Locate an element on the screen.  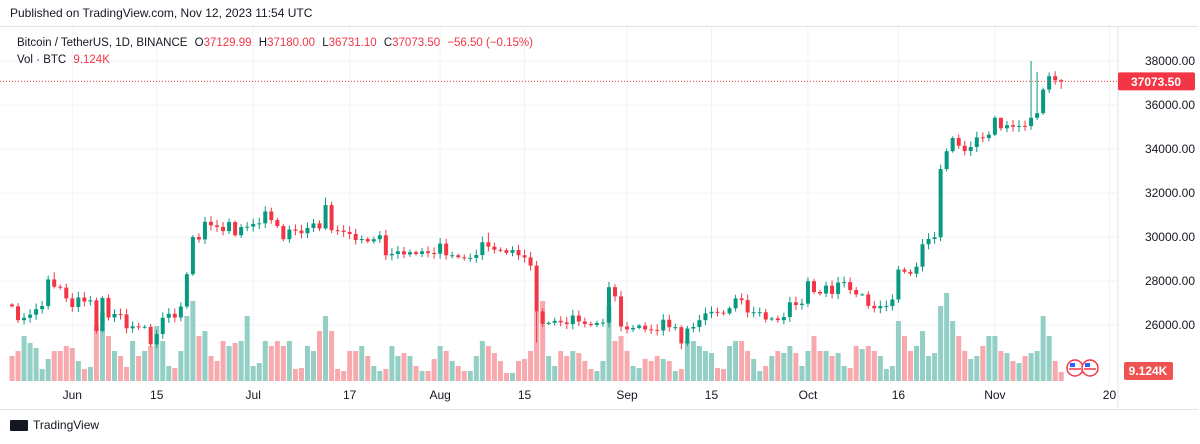
symbol-title: Bitcoin / TetherUS, 1D, BINANCE is located at coordinates (102, 43).